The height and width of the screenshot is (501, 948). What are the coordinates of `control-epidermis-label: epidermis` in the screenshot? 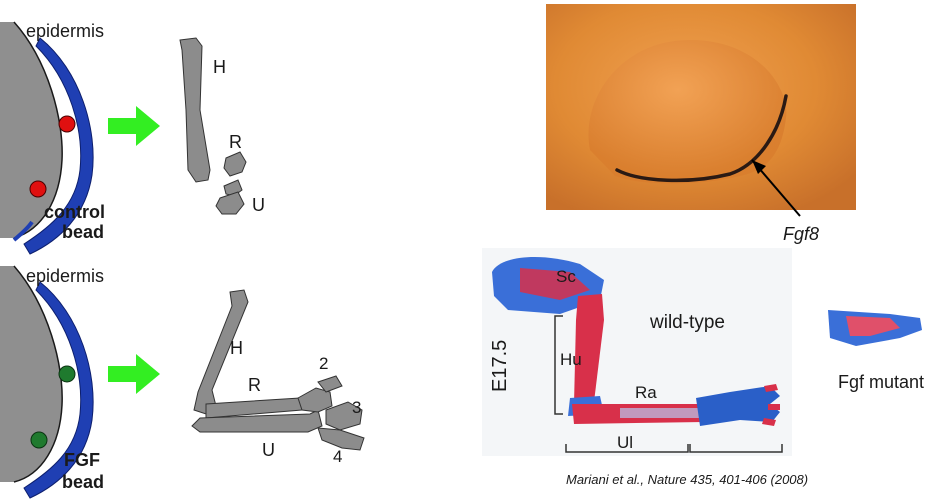 It's located at (65, 31).